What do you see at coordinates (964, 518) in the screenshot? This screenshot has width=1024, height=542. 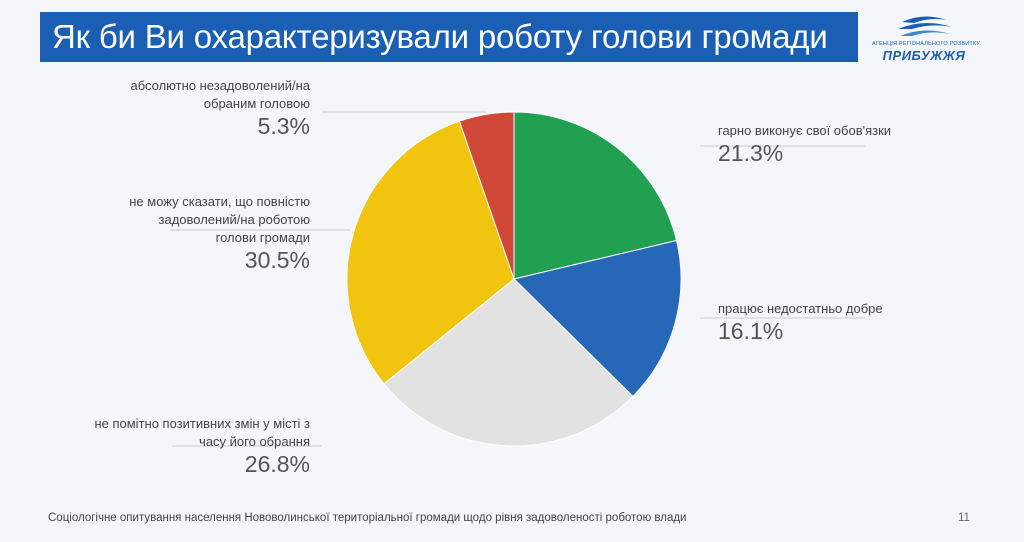 I see `page-number: 11` at bounding box center [964, 518].